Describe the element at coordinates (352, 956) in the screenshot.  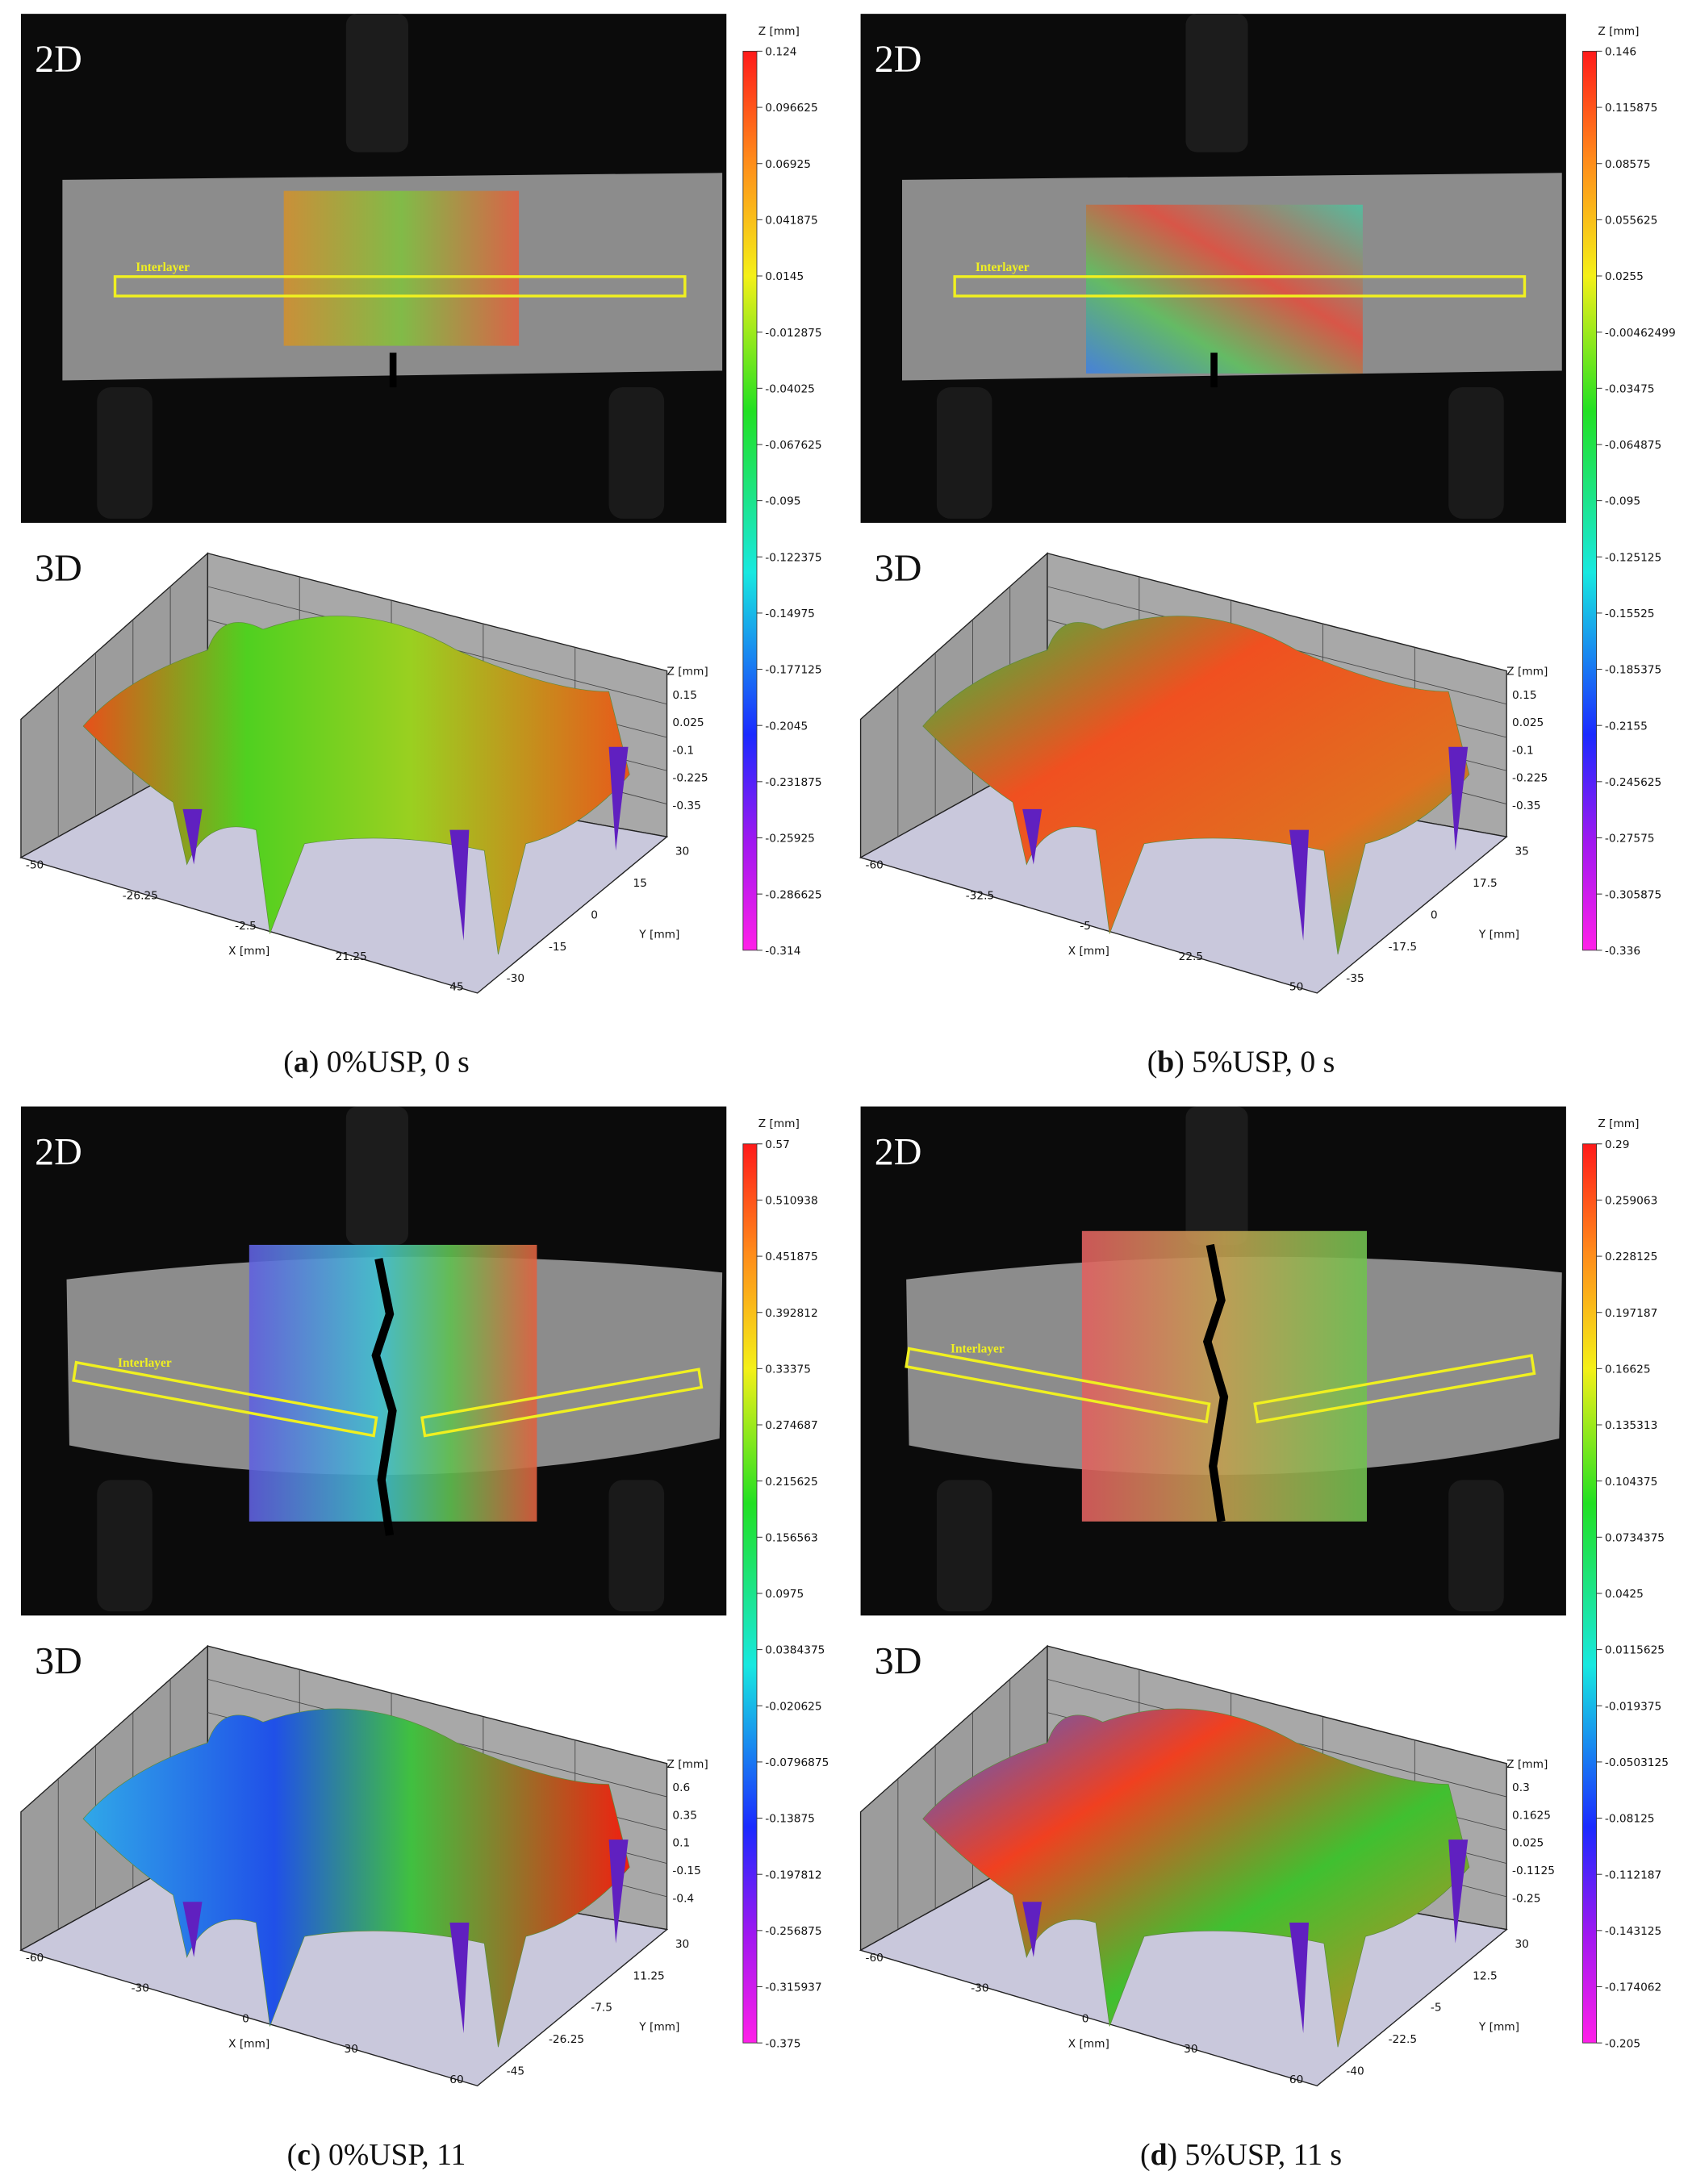
I see `x-tick-label: 21.25` at that location.